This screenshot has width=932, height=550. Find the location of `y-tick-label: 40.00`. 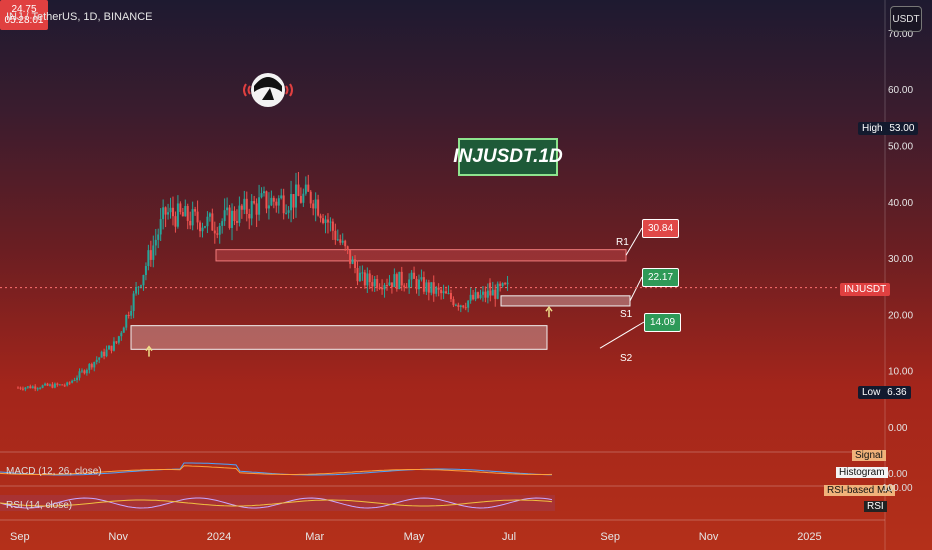

y-tick-label: 40.00 is located at coordinates (900, 203).